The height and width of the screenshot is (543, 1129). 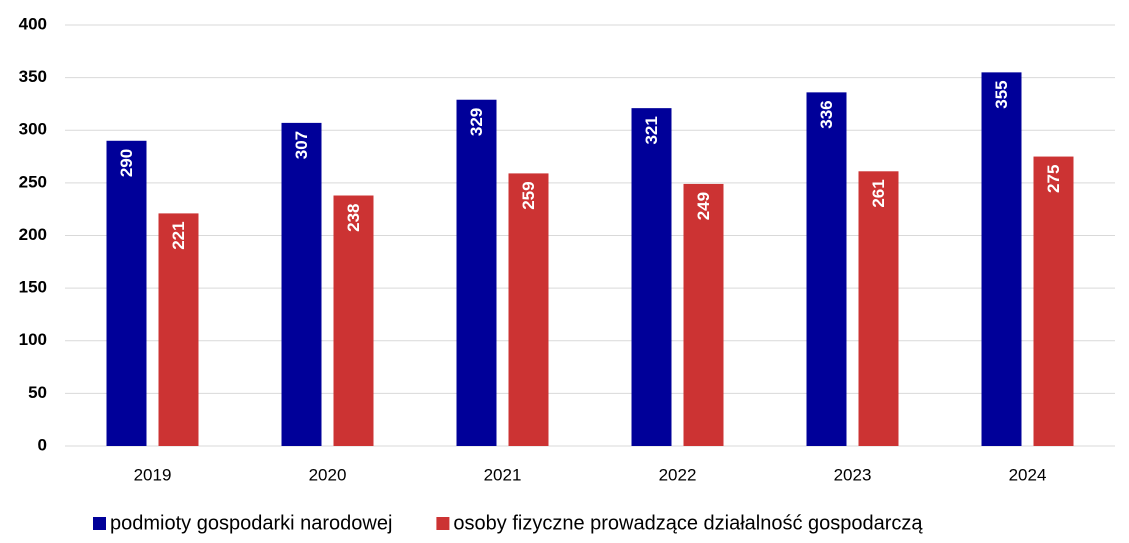 I want to click on x-tick-label: 2023, so click(x=853, y=474).